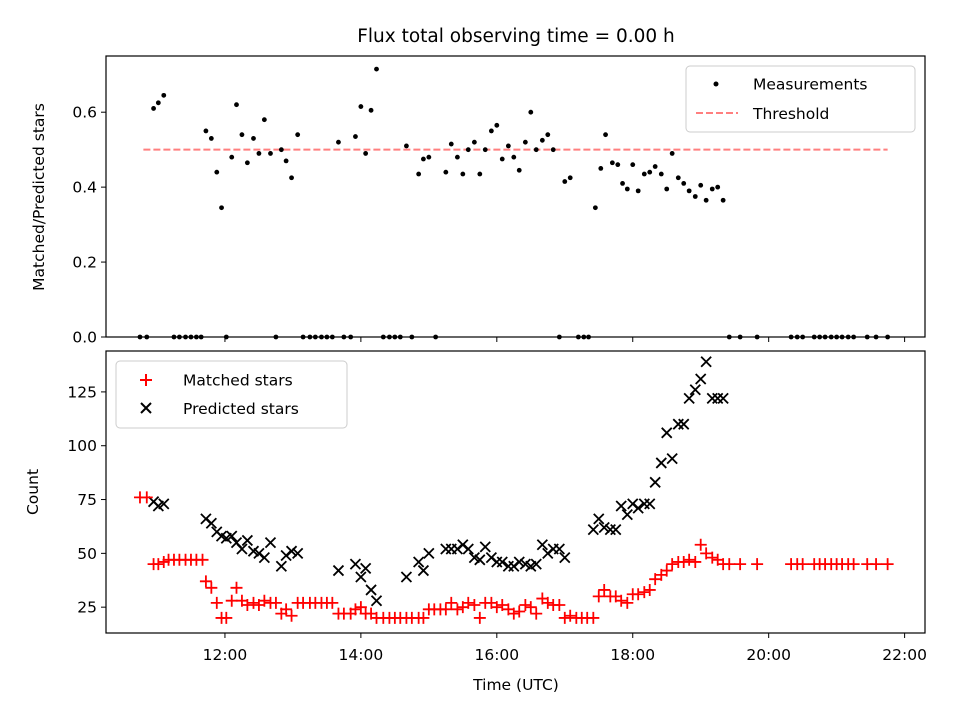 This screenshot has height=720, width=960. I want to click on ratio-y-tick-label: 0.6, so click(84, 113).